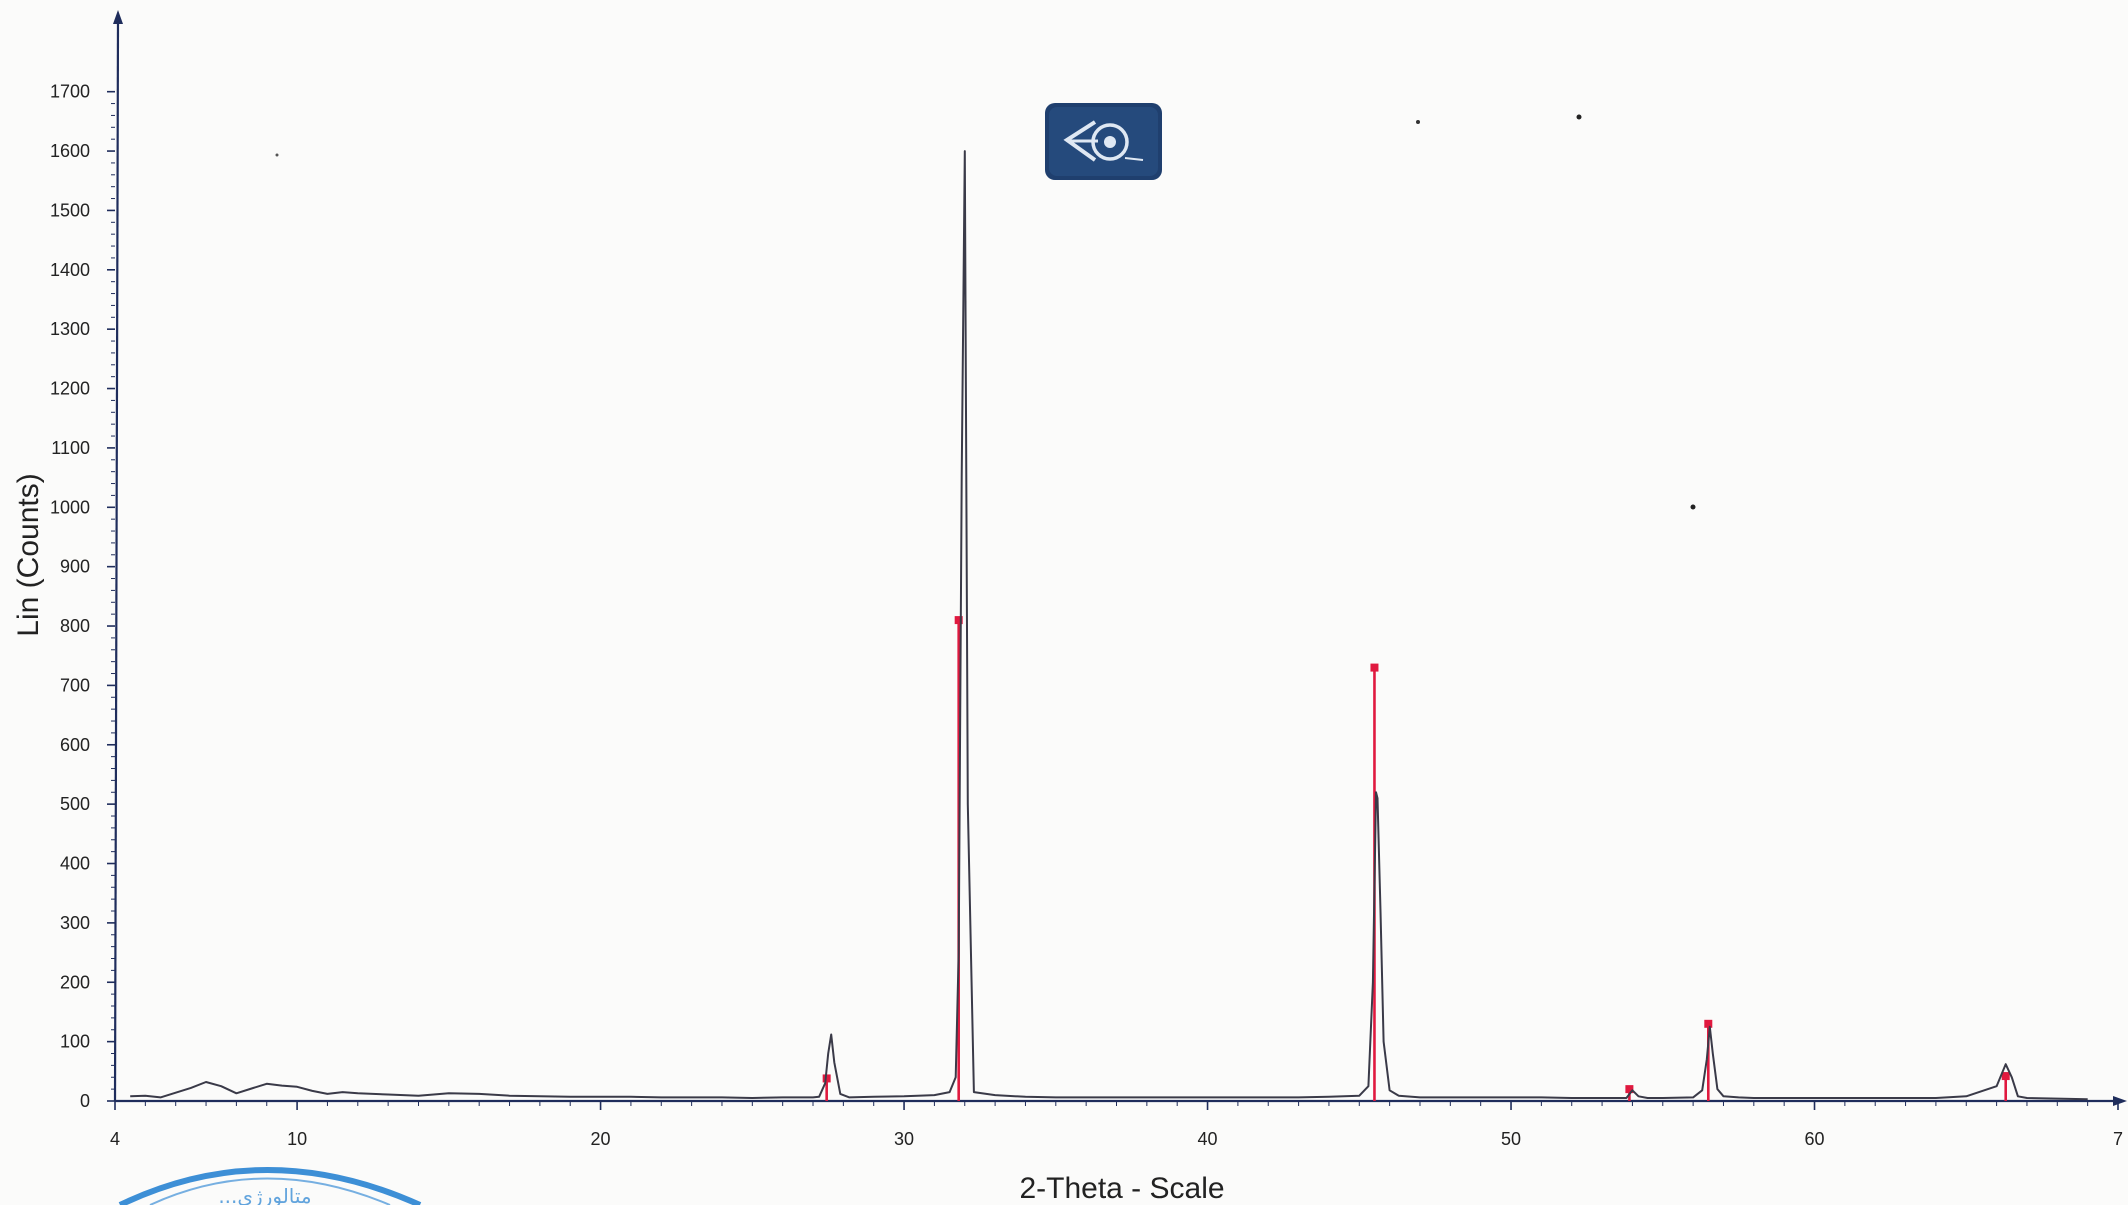  Describe the element at coordinates (85, 1101) in the screenshot. I see `y-tick-label: 0` at that location.